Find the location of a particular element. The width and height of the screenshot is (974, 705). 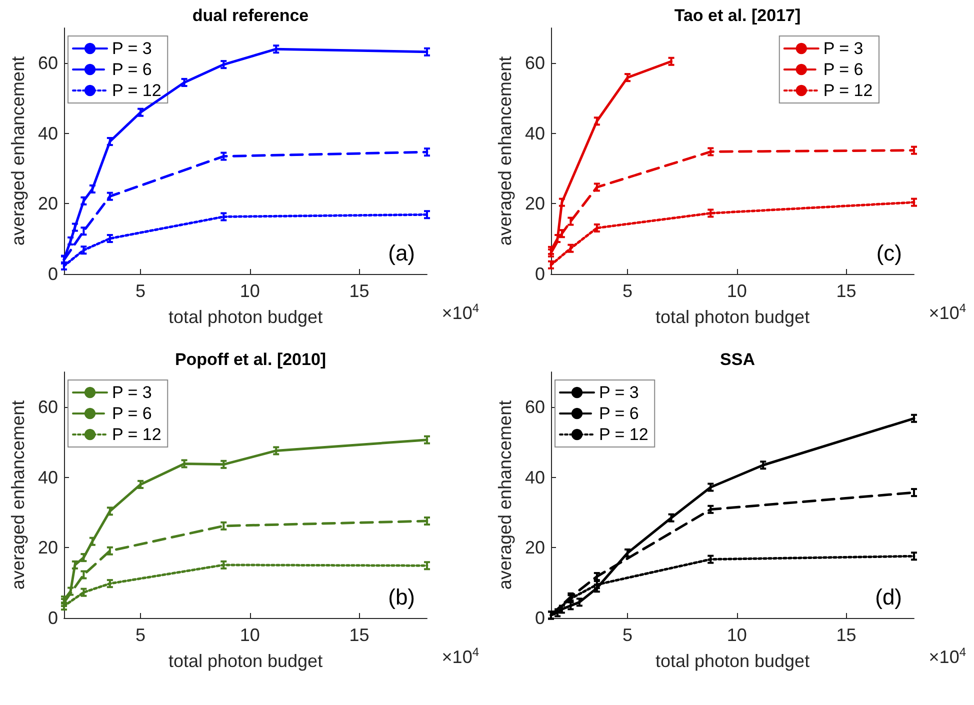

chart-title: Popoff et al. [2010] is located at coordinates (250, 359).